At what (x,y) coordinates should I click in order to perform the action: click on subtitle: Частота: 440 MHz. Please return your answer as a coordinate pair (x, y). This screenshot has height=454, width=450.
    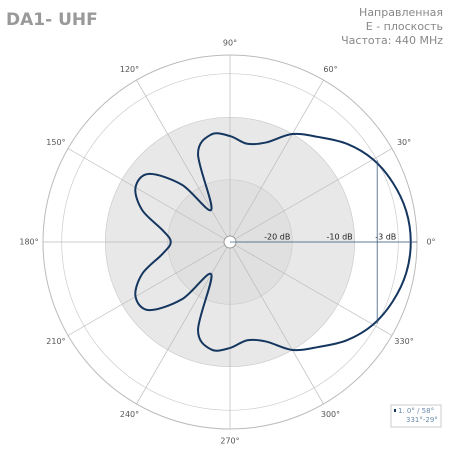
    Looking at the image, I should click on (392, 40).